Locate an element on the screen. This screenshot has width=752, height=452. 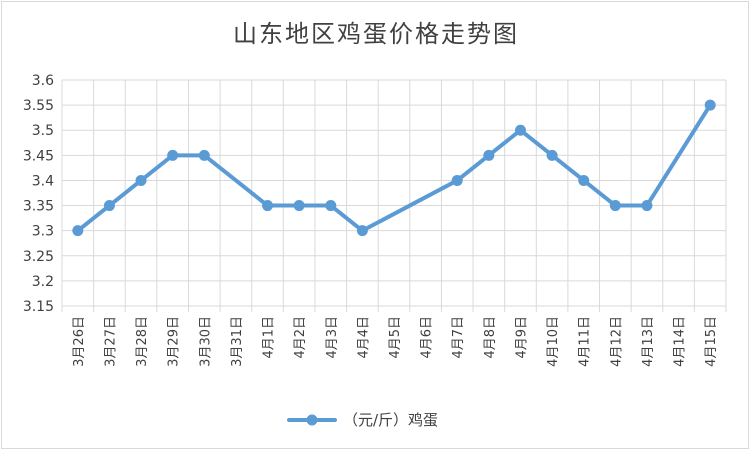
y-tick-label: 3.15 is located at coordinates (38, 307).